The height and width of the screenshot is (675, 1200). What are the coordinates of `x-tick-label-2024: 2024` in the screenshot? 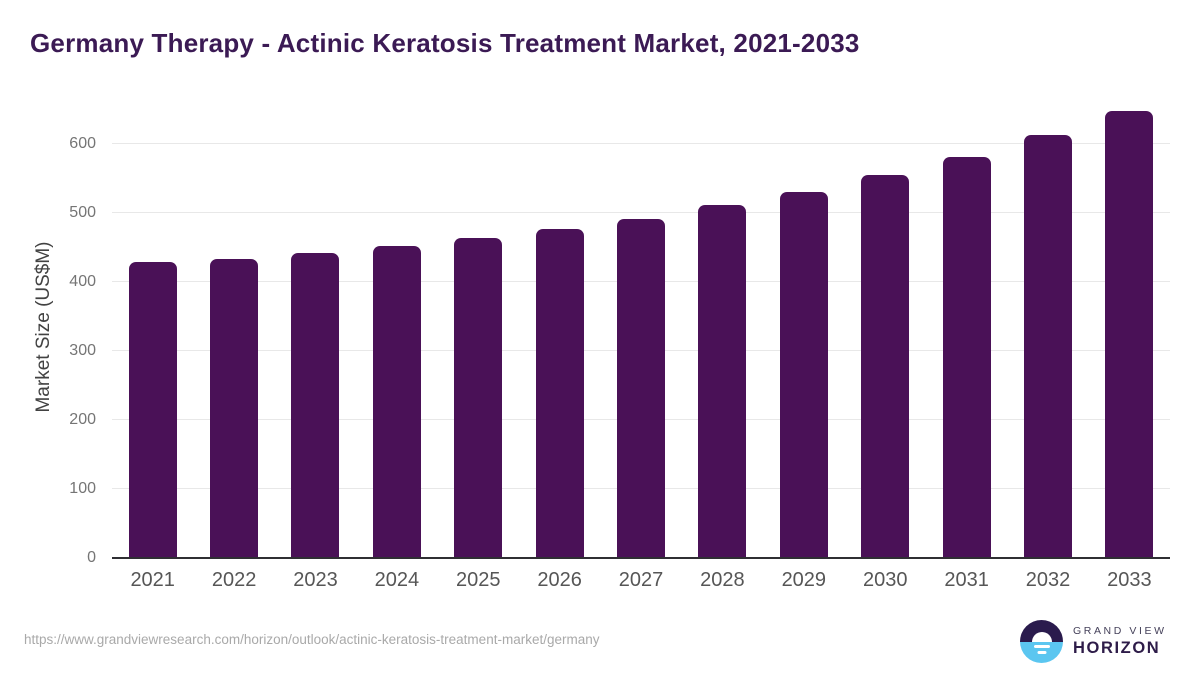 It's located at (397, 580).